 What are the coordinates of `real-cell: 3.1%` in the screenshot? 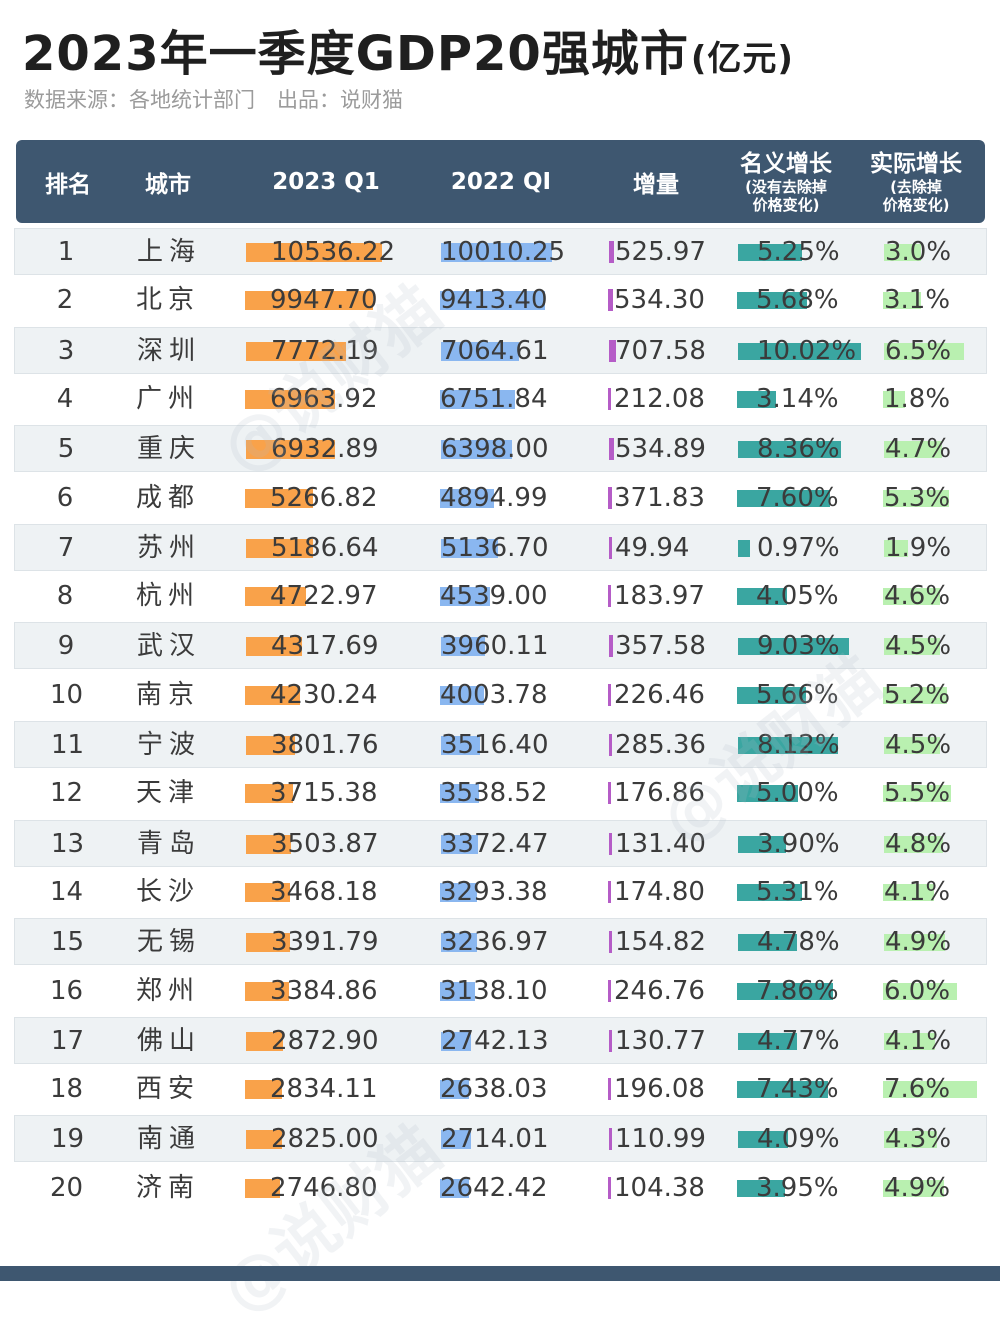 It's located at (917, 300).